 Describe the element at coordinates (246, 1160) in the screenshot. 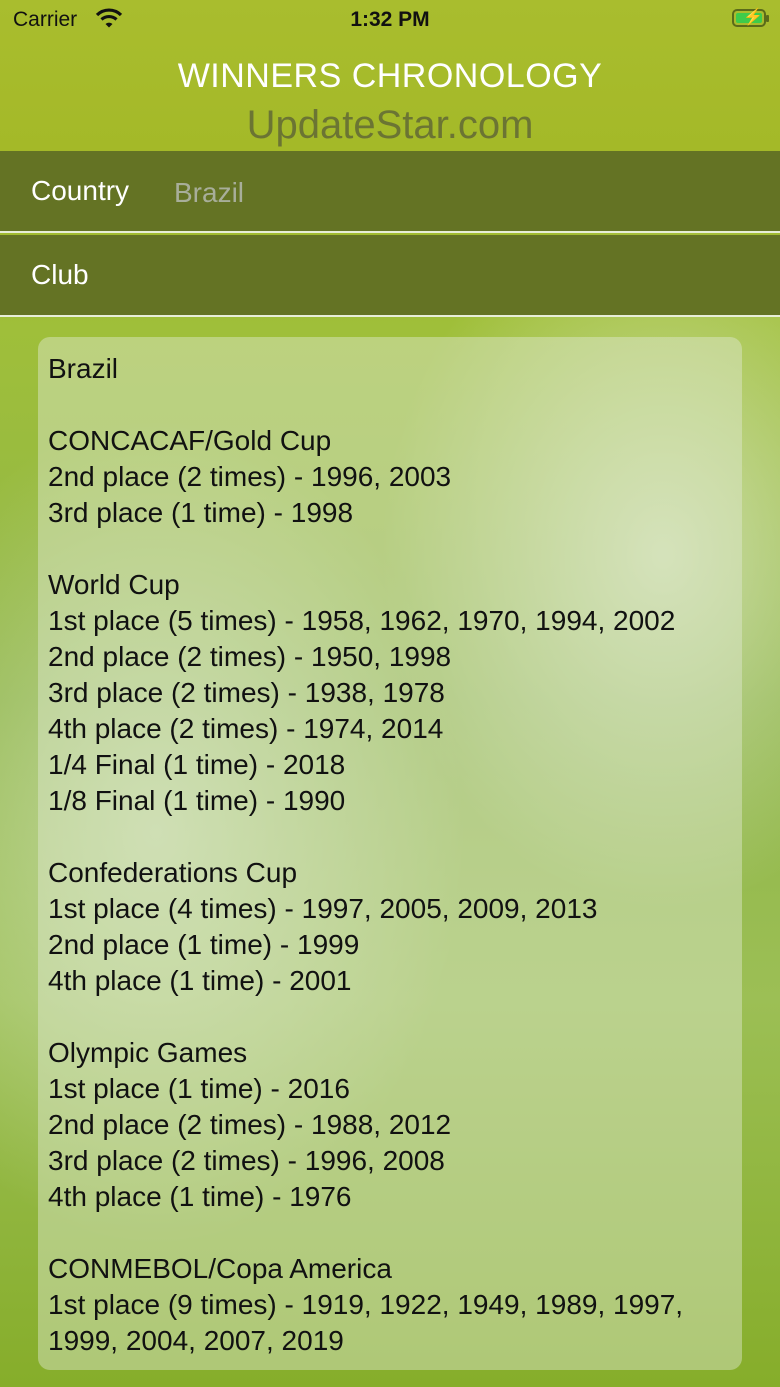

I see `result-line: 3rd place (2 times) - 1996, 2008` at that location.